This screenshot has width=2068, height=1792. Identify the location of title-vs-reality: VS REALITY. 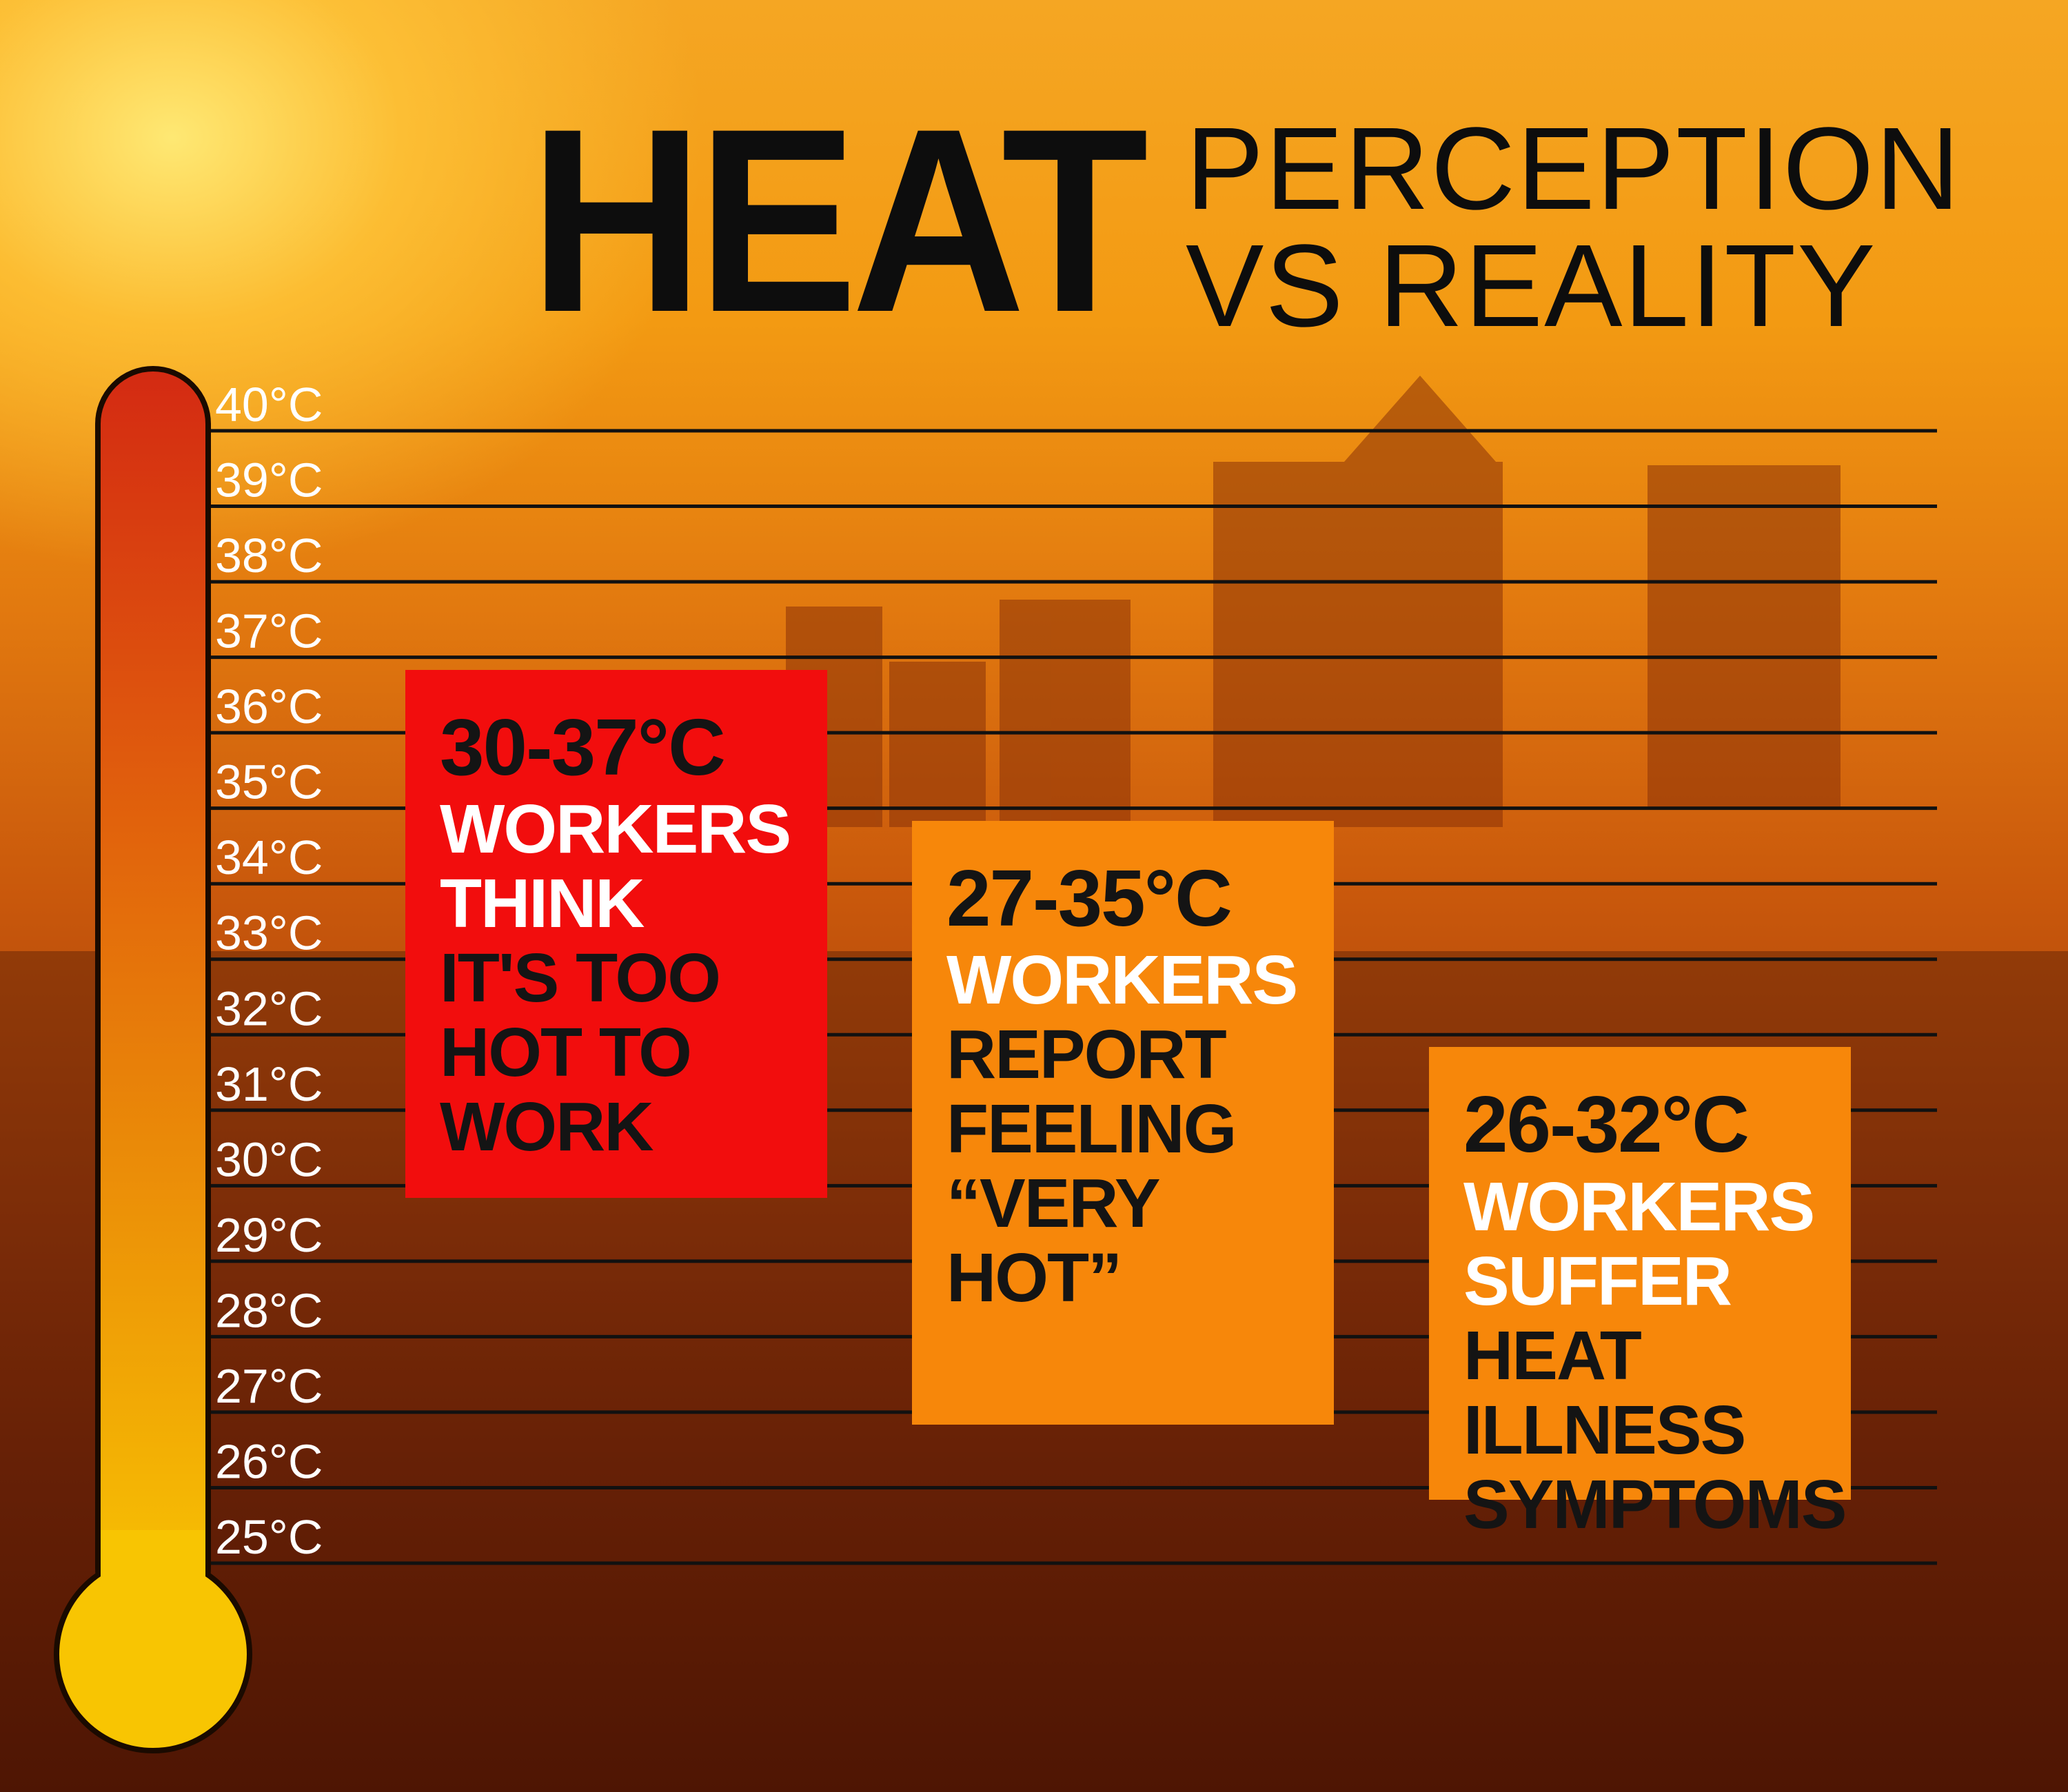
(1531, 286).